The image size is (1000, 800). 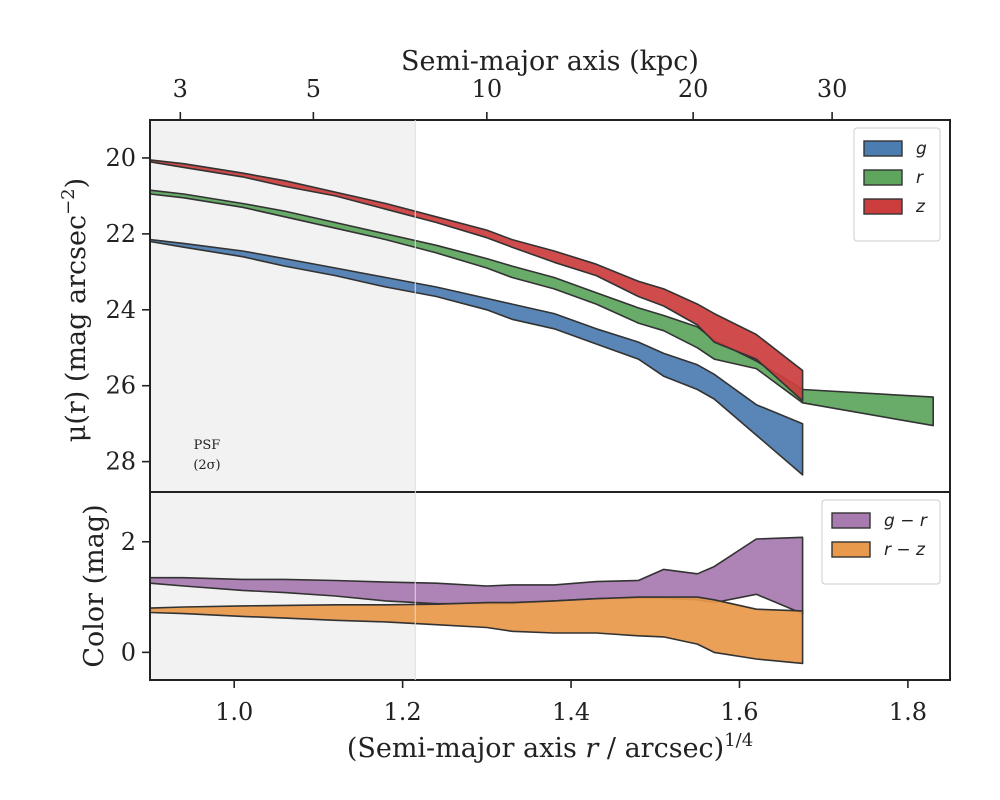 What do you see at coordinates (283, 306) in the screenshot?
I see `psf-region` at bounding box center [283, 306].